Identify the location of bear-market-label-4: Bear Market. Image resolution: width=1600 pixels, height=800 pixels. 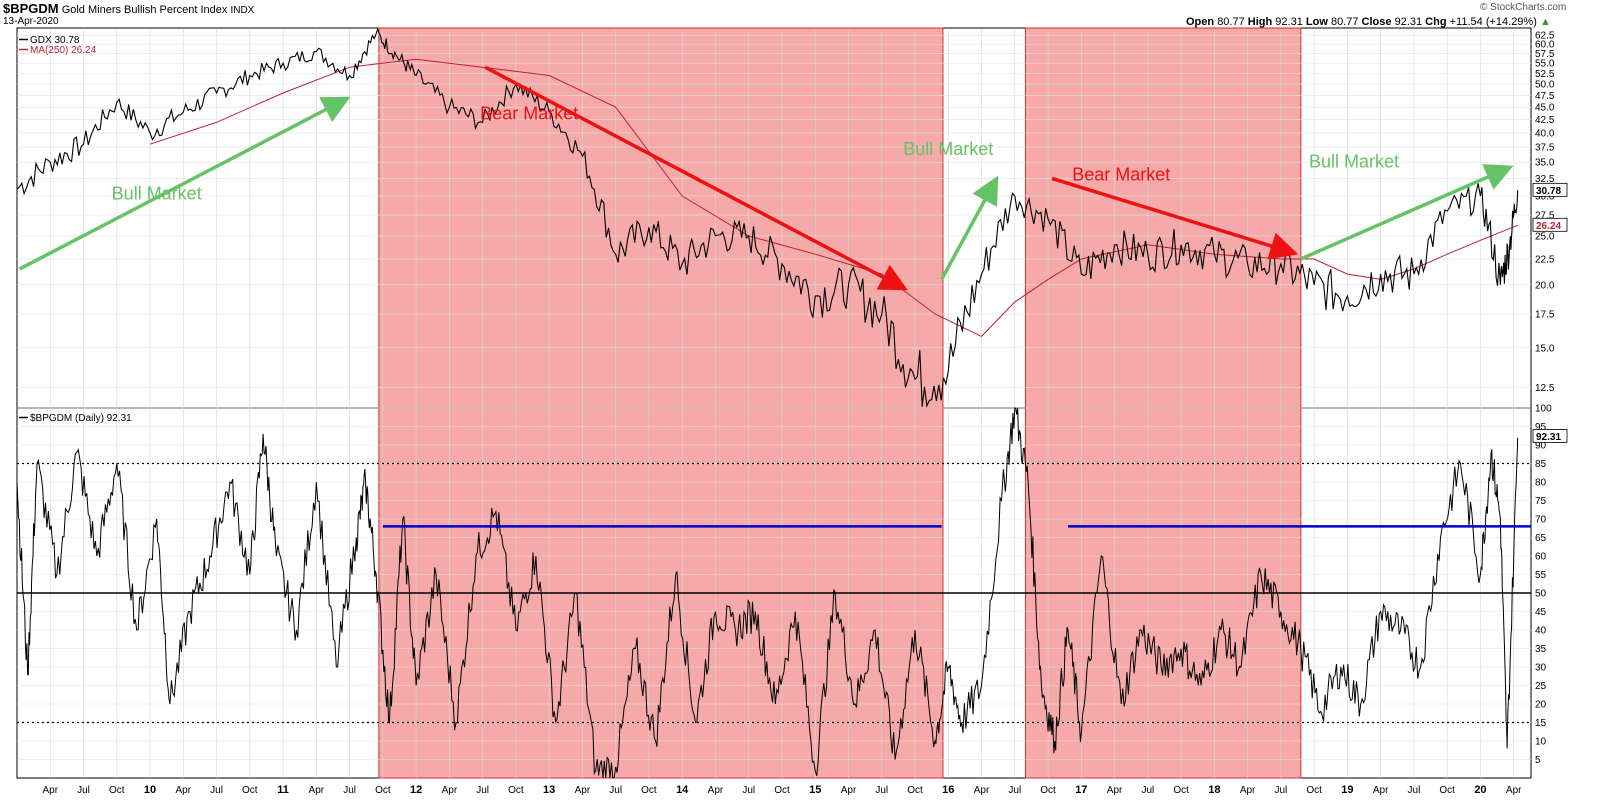
(1121, 174).